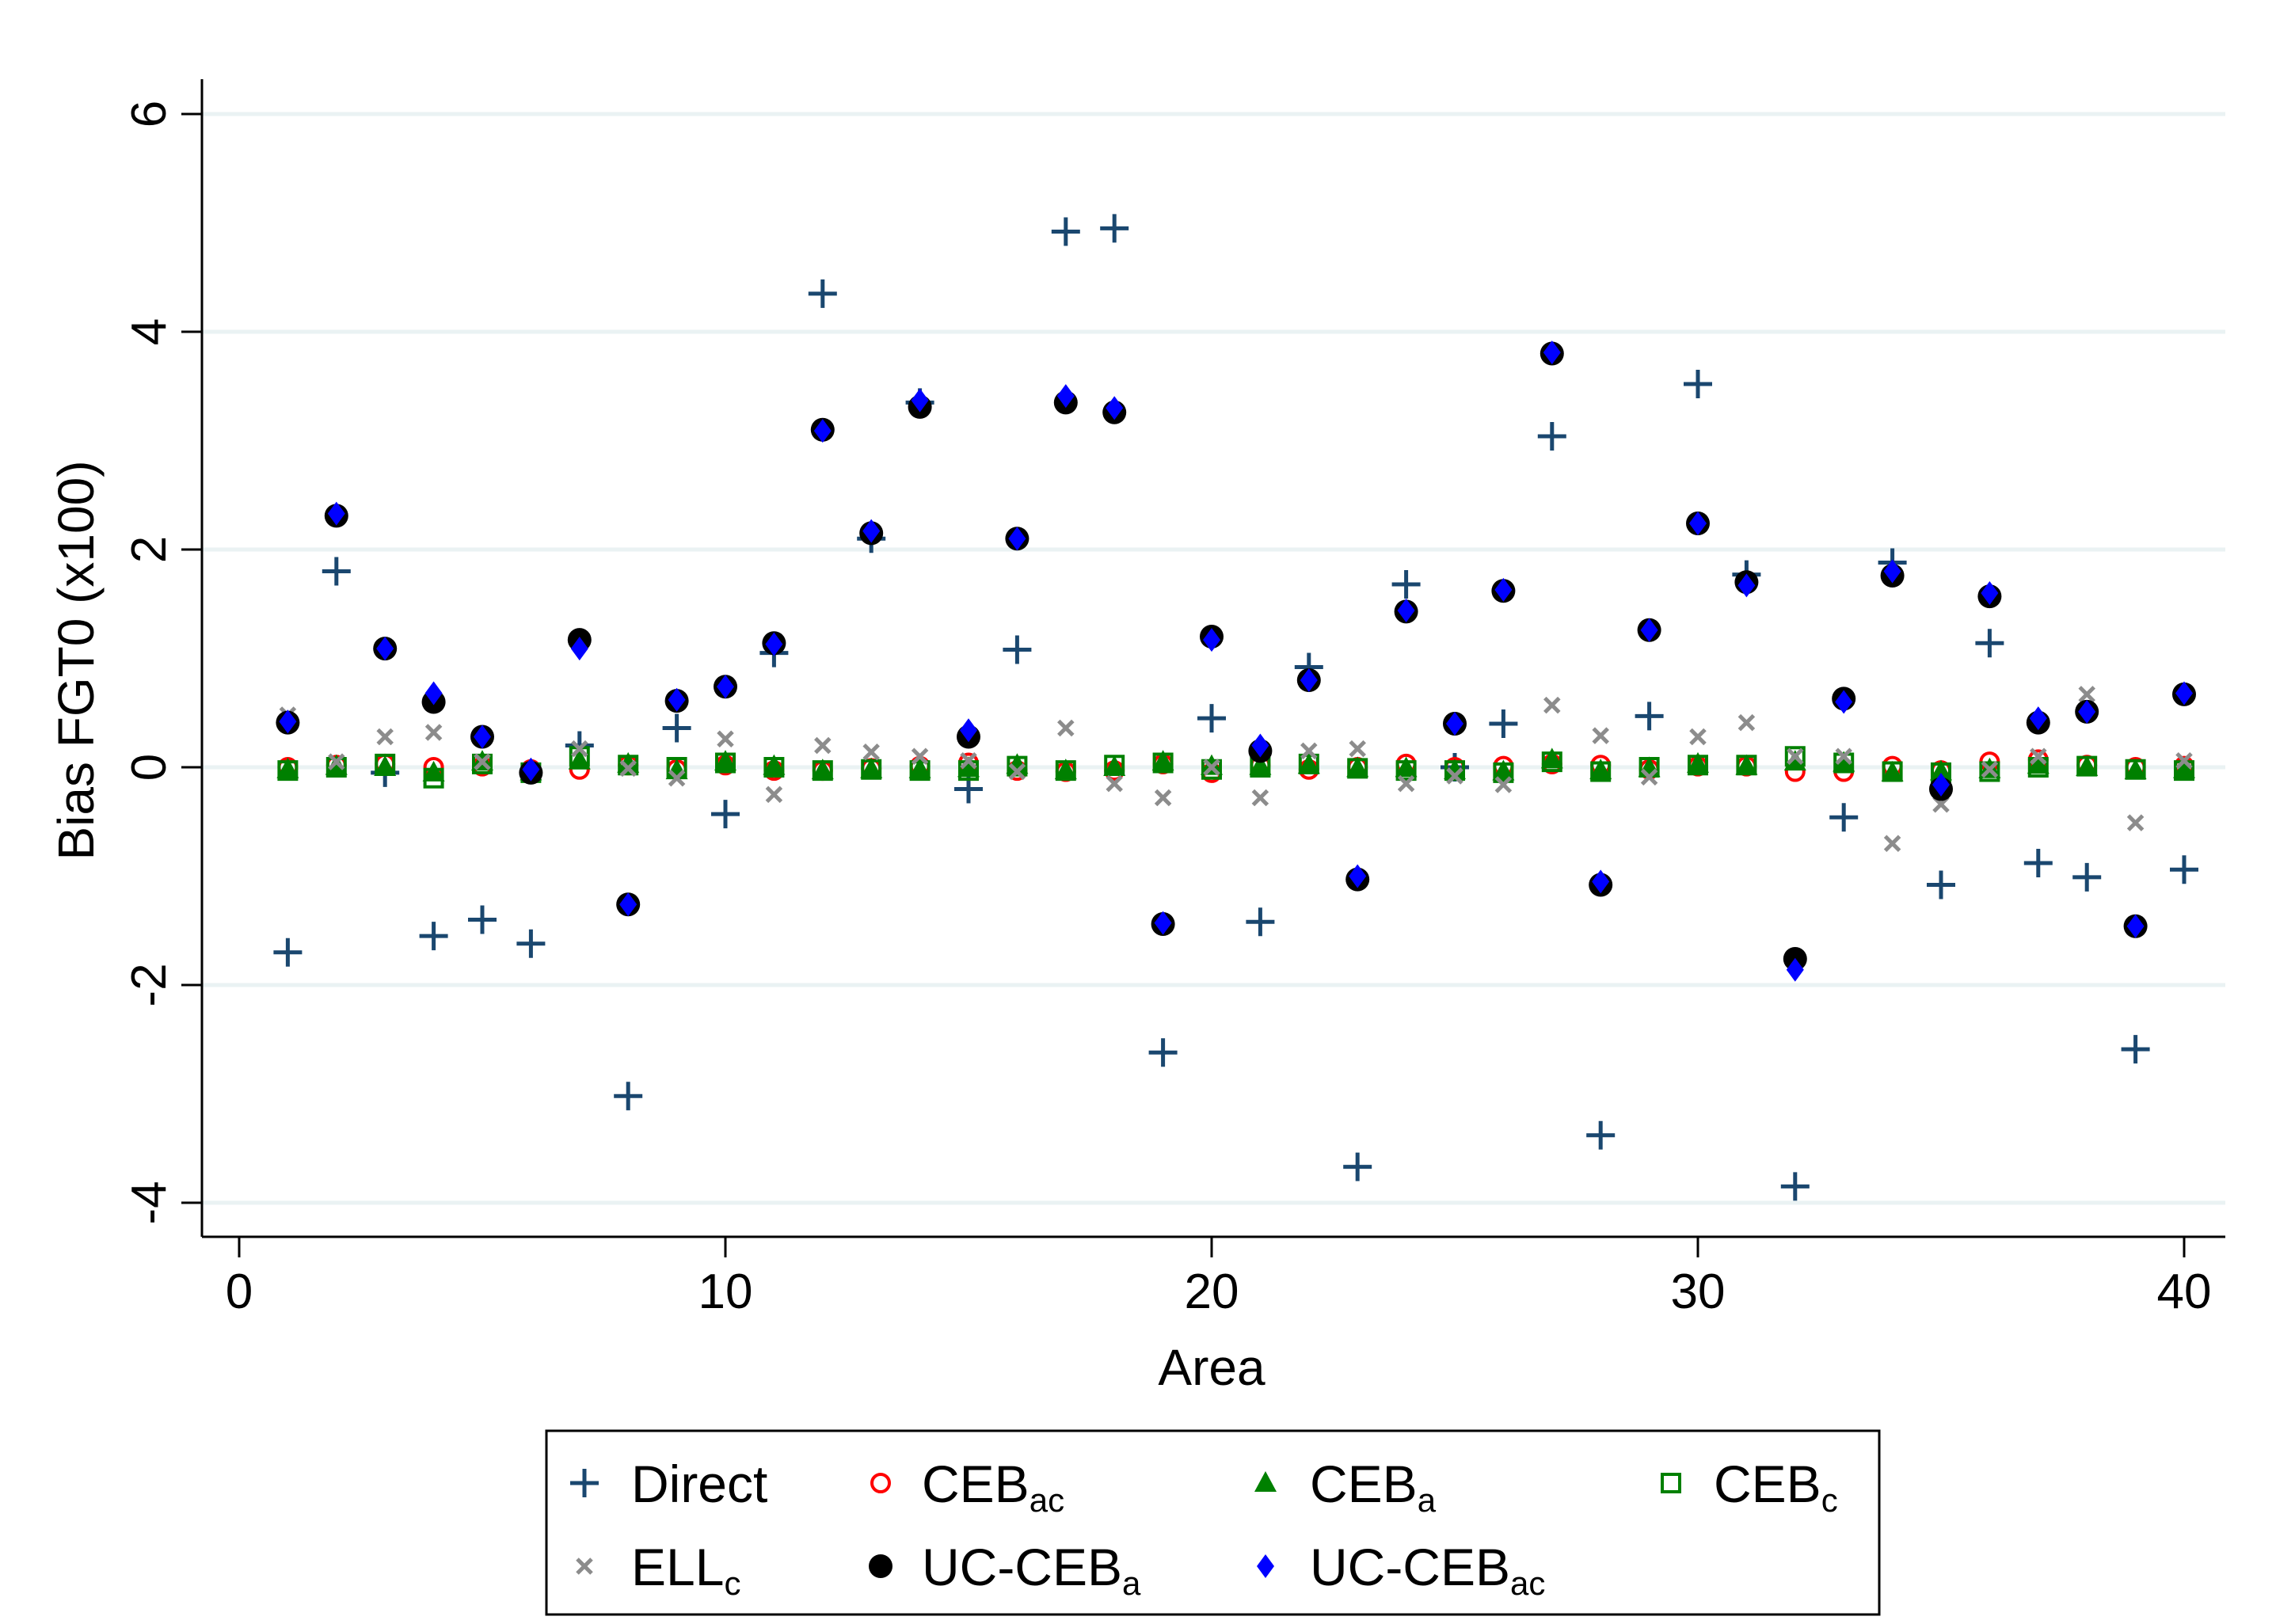 The height and width of the screenshot is (1624, 2295). I want to click on legend-label-ellc: ELLc, so click(685, 1570).